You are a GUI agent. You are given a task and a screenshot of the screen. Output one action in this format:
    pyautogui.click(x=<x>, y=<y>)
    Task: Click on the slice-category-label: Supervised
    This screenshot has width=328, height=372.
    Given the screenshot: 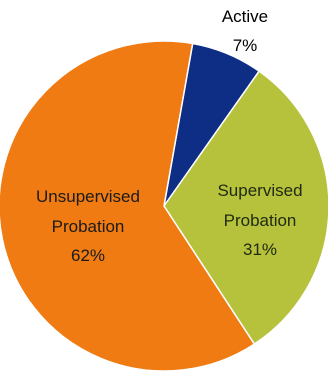 What is the action you would take?
    pyautogui.click(x=259, y=190)
    